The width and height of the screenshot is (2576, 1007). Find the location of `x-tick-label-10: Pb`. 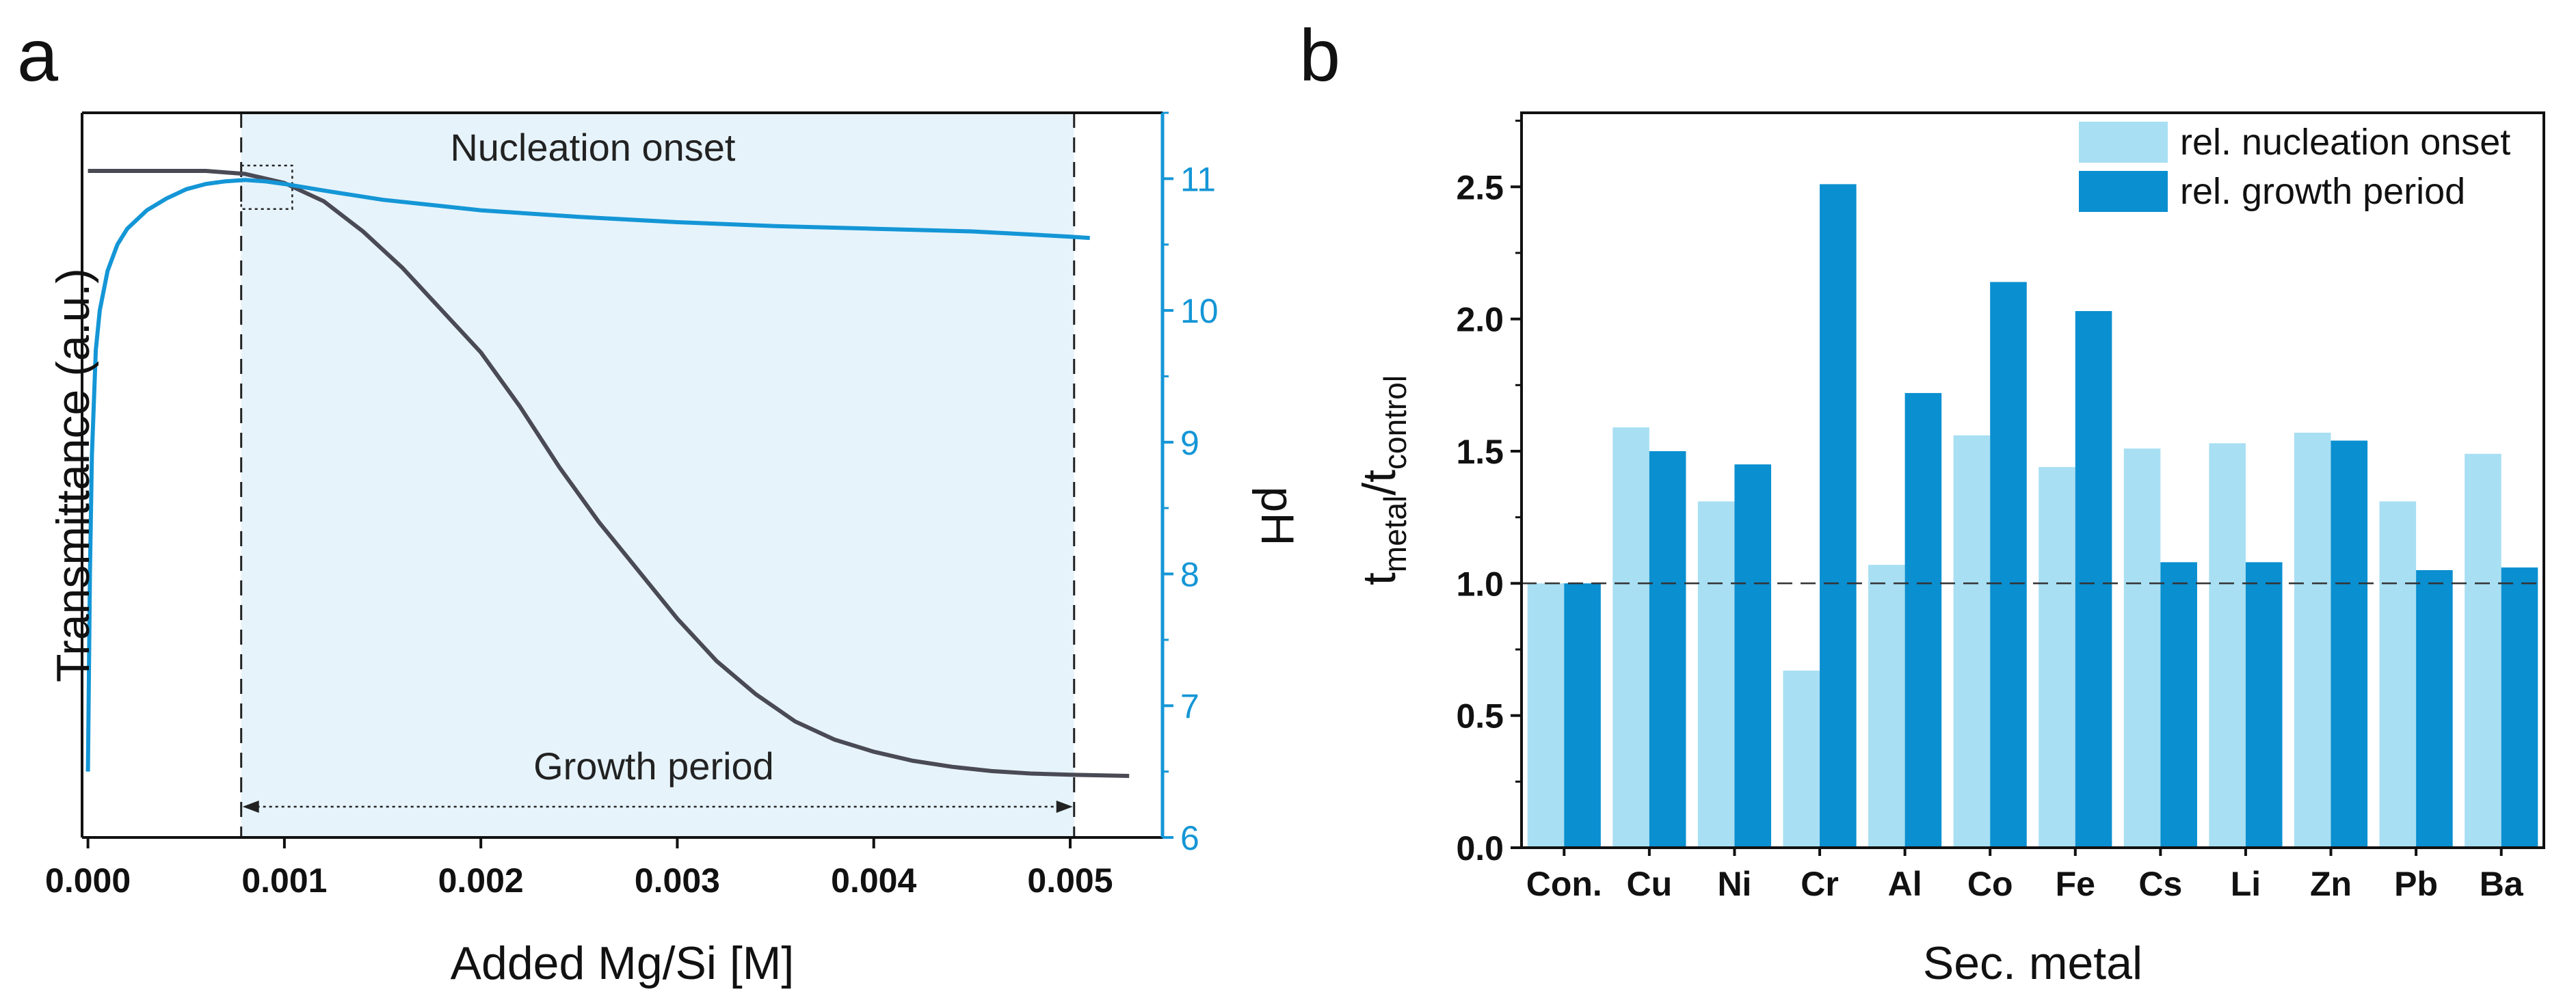

x-tick-label-10: Pb is located at coordinates (2416, 884).